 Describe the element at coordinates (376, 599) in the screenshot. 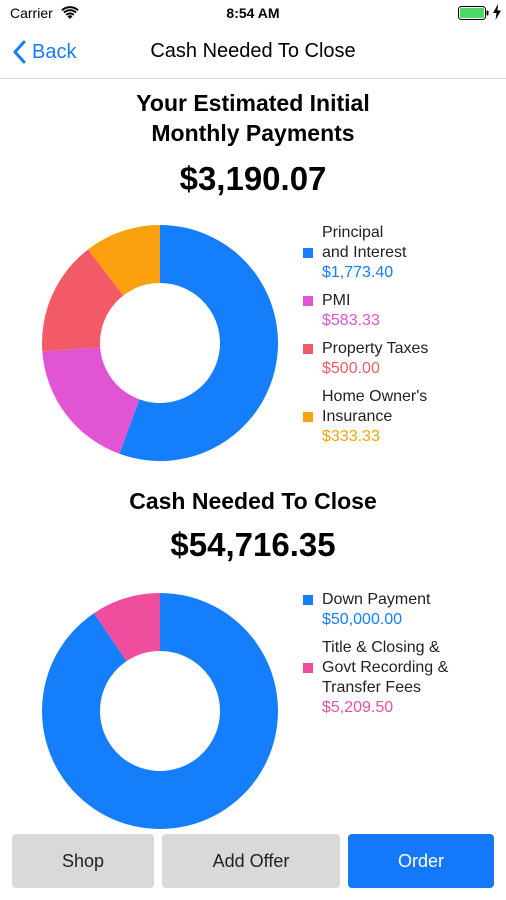

I see `closing-legend-label: Down Payment` at that location.